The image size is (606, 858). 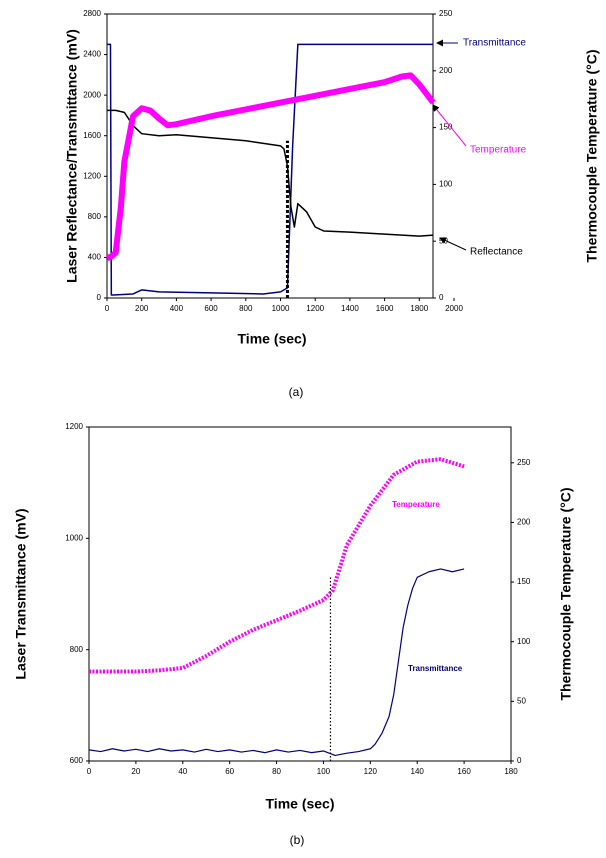 What do you see at coordinates (92, 13) in the screenshot?
I see `y-tick-label: 2800` at bounding box center [92, 13].